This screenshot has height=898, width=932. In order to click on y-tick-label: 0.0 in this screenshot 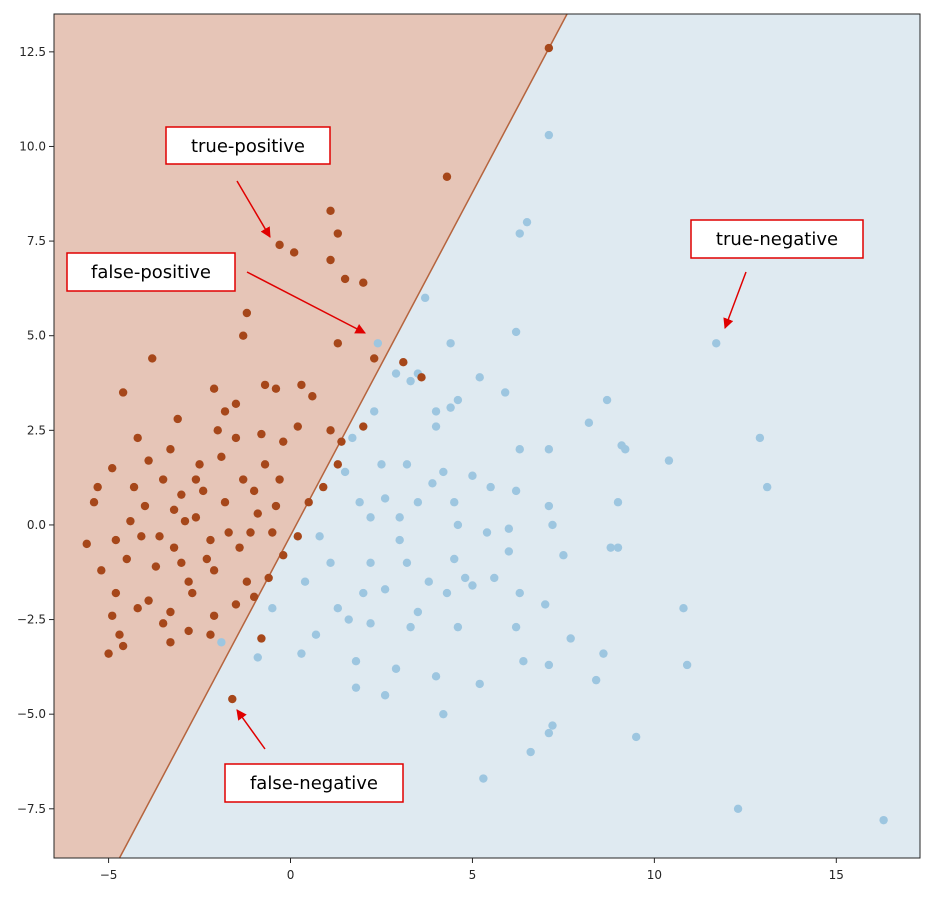, I will do `click(36, 525)`.